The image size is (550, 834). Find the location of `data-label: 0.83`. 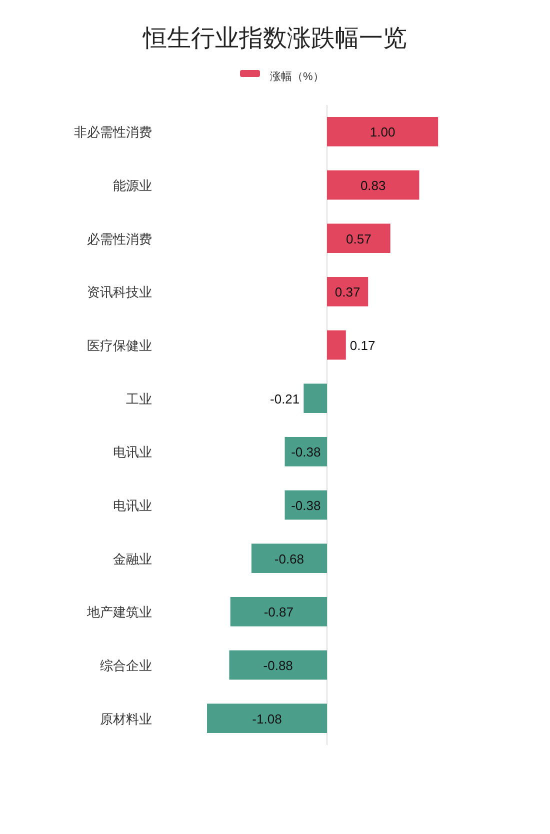

data-label: 0.83 is located at coordinates (373, 185).